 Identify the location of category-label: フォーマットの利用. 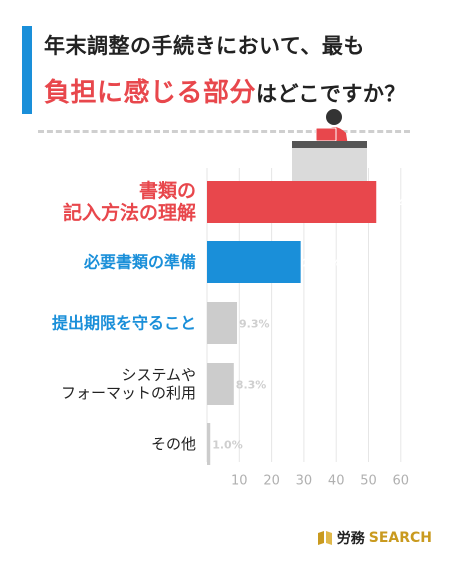
(128, 393).